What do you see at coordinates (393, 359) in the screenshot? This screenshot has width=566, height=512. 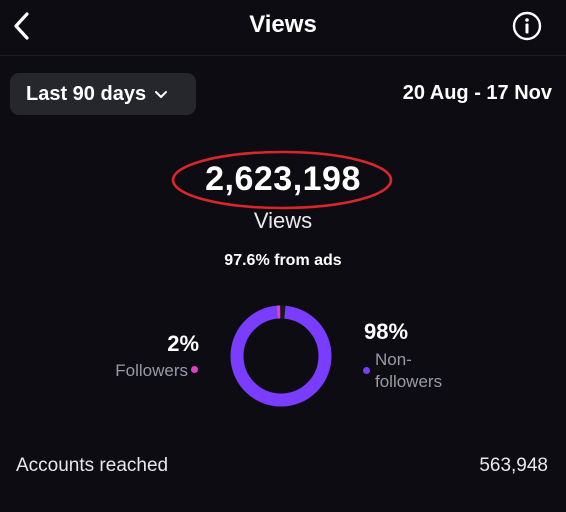 I see `non-followers-label-line-1: Non-` at bounding box center [393, 359].